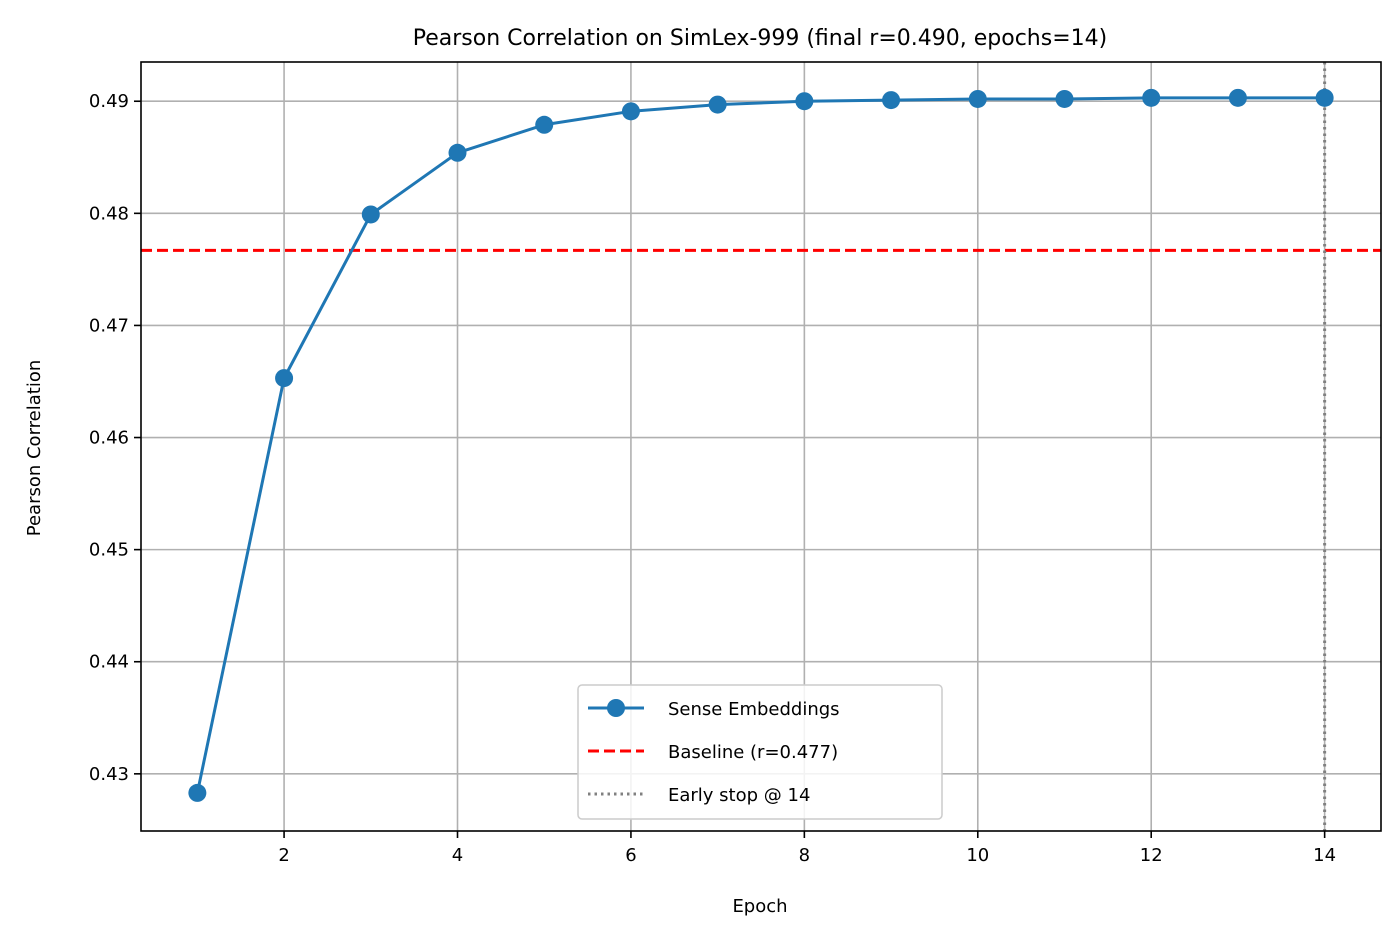 The height and width of the screenshot is (939, 1400). Describe the element at coordinates (283, 855) in the screenshot. I see `x-tick-label: 2` at that location.